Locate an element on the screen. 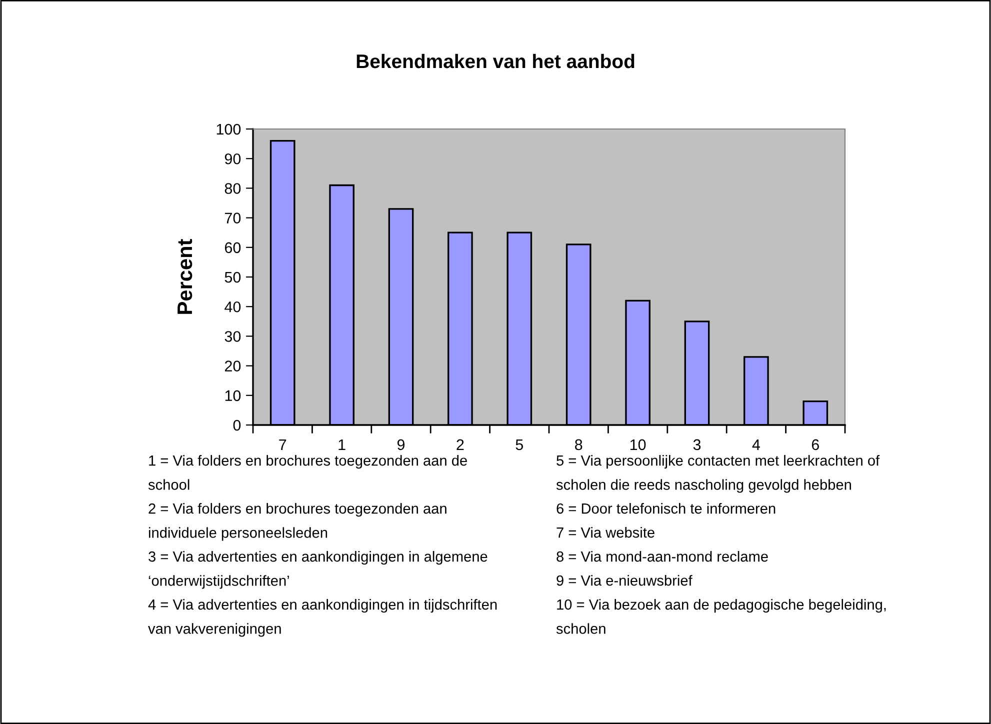 This screenshot has width=991, height=724. y-tick-label: 0 is located at coordinates (237, 425).